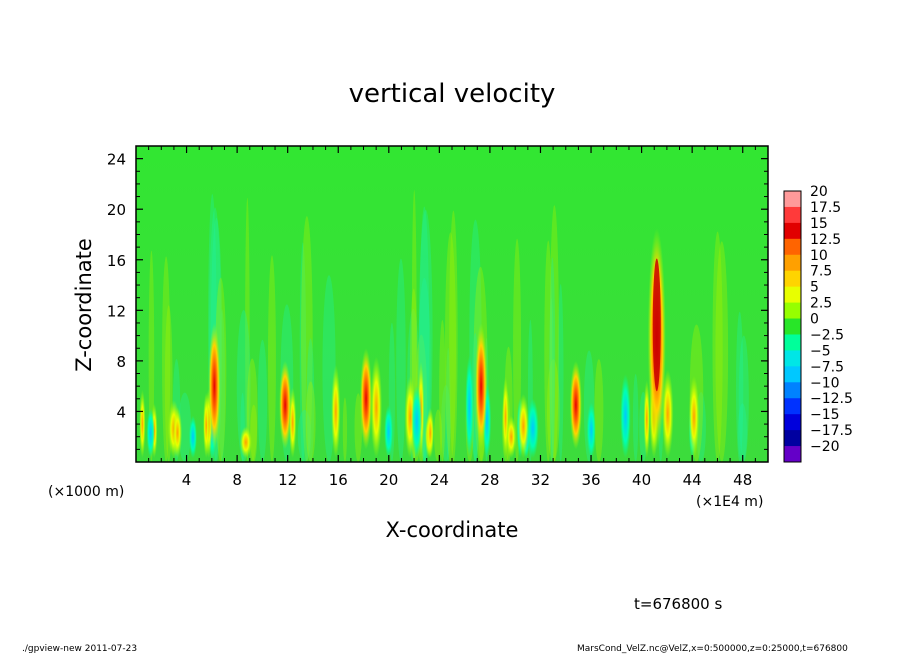 The height and width of the screenshot is (654, 904). Describe the element at coordinates (729, 502) in the screenshot. I see `x-unit-right: (×1E4 m)` at that location.